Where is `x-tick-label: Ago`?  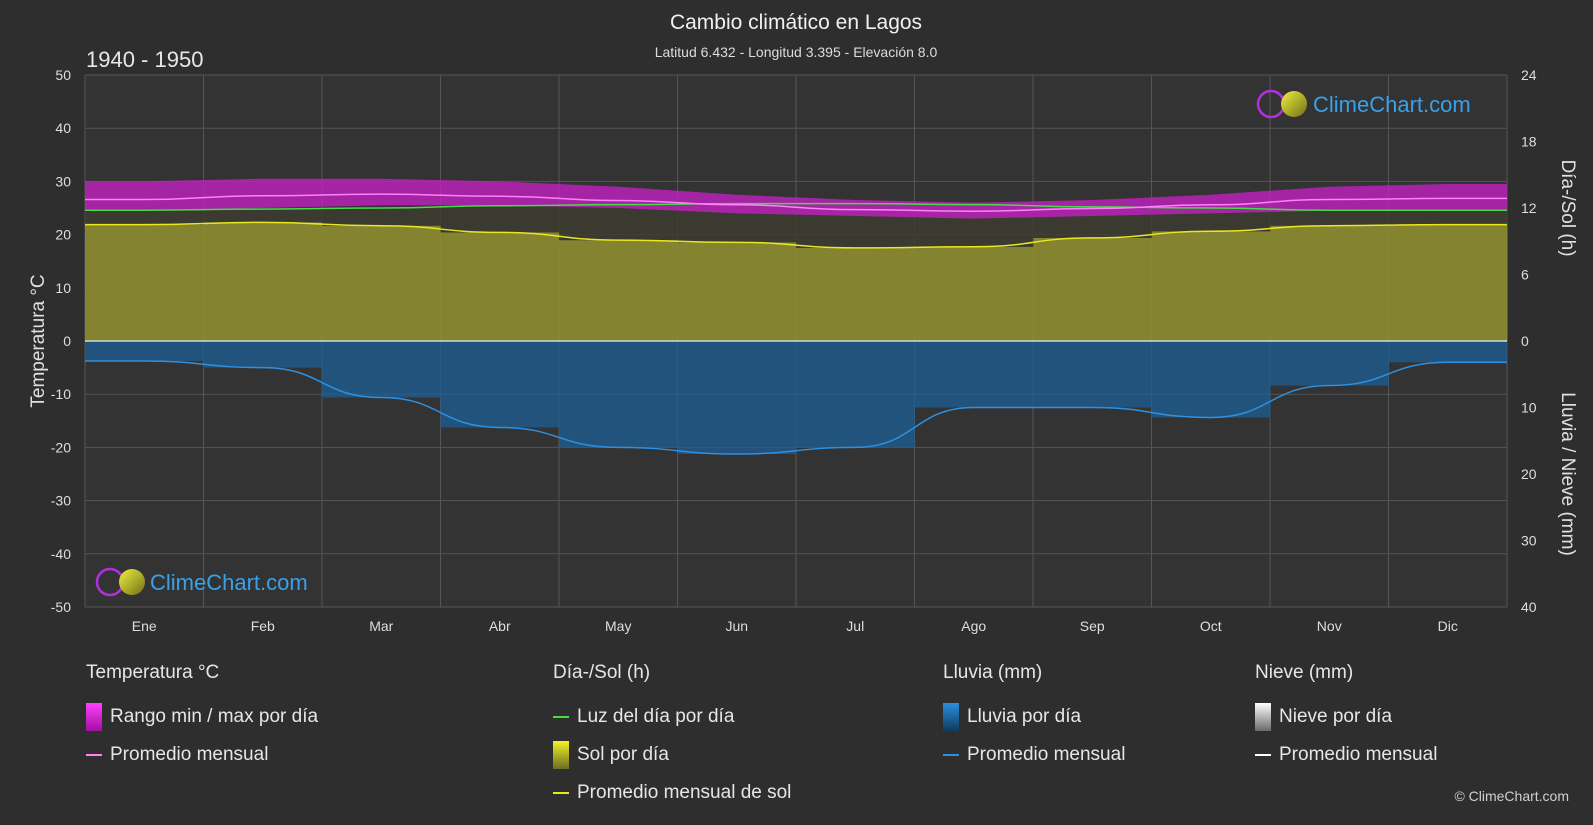
x-tick-label: Ago is located at coordinates (973, 626).